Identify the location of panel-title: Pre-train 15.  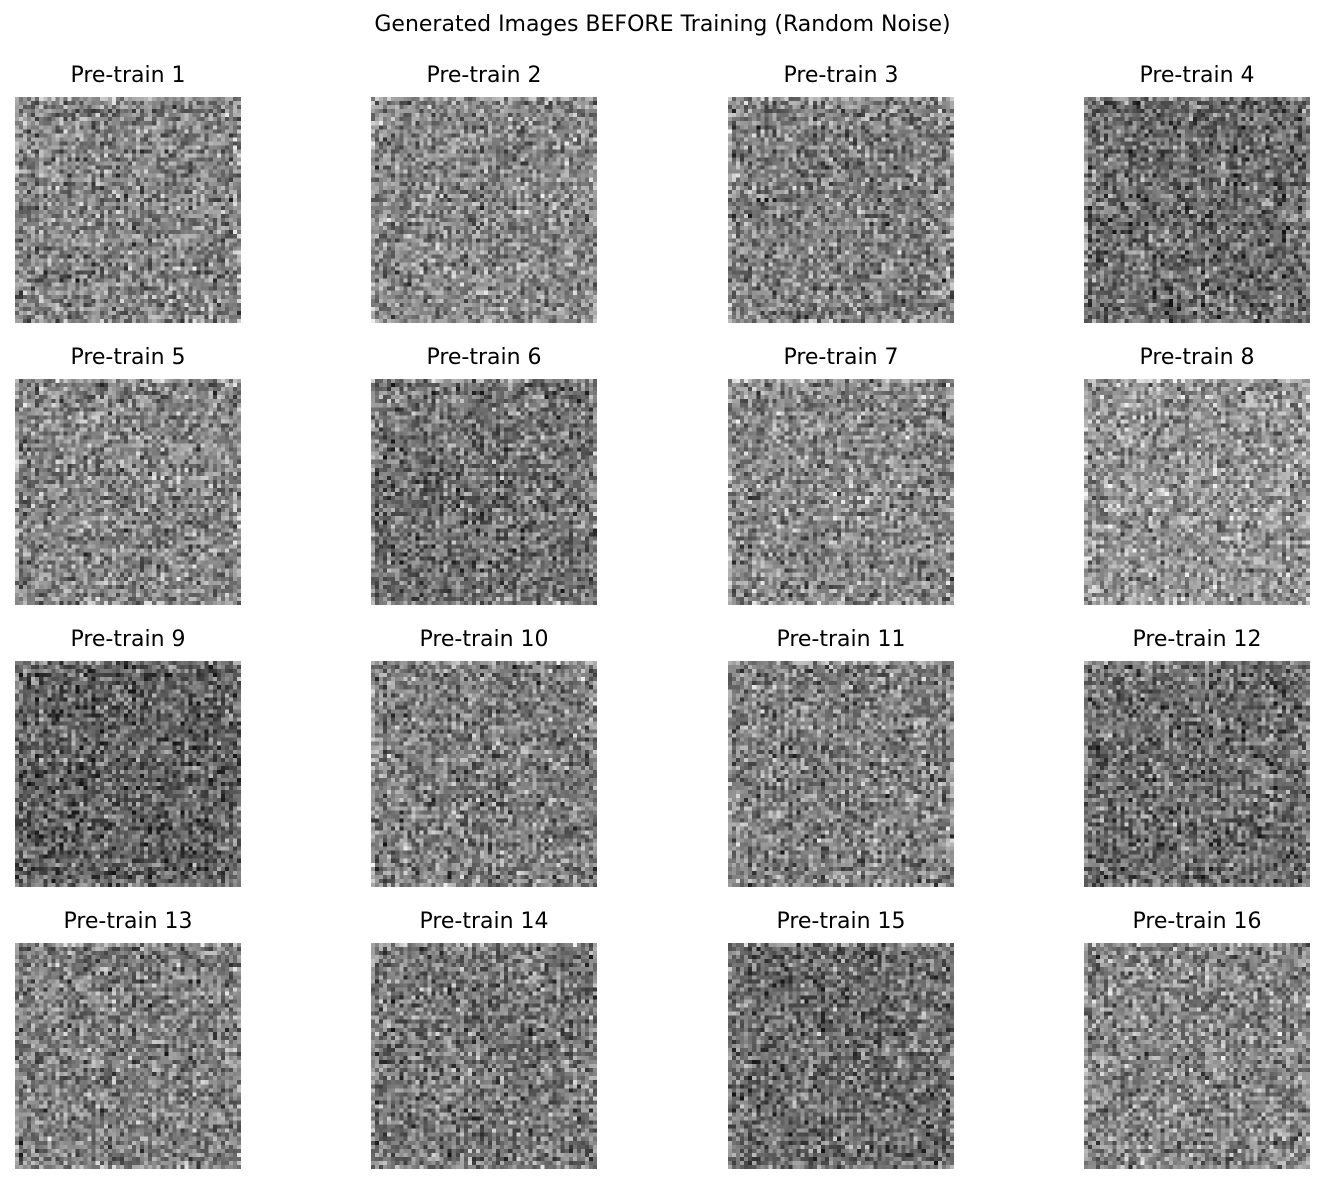
(841, 921).